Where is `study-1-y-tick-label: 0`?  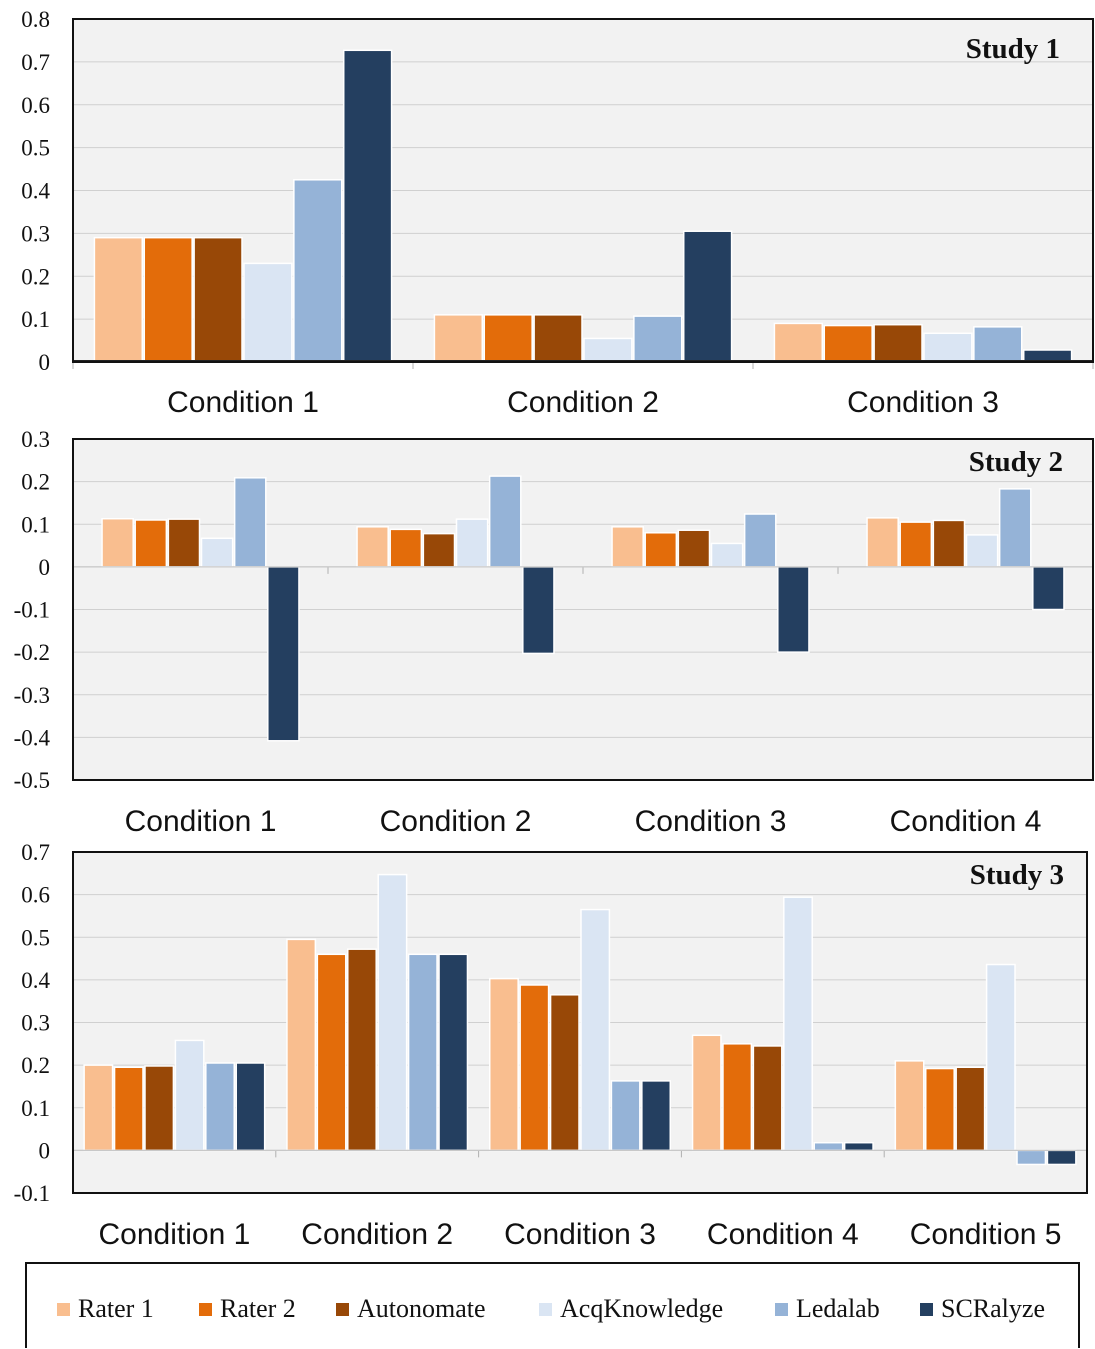 study-1-y-tick-label: 0 is located at coordinates (45, 362).